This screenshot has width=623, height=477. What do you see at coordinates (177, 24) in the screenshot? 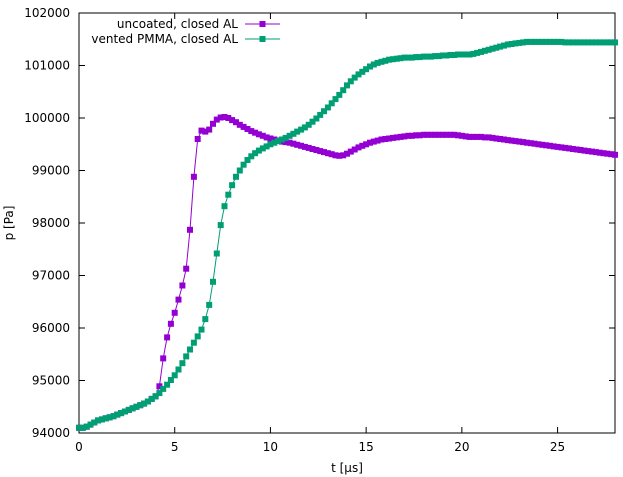
I see `legend-label: uncoated, closed AL` at bounding box center [177, 24].